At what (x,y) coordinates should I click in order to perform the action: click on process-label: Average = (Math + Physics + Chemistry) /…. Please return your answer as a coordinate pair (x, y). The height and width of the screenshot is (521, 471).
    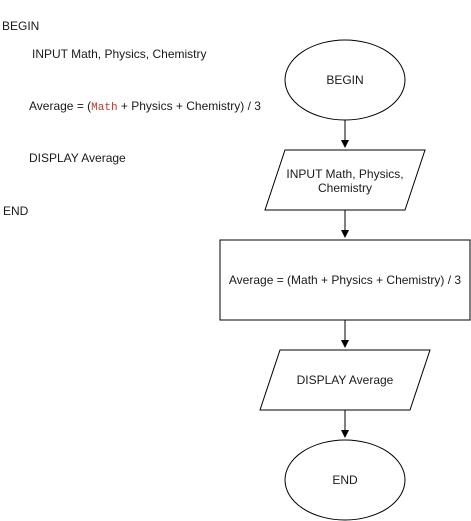
    Looking at the image, I should click on (345, 280).